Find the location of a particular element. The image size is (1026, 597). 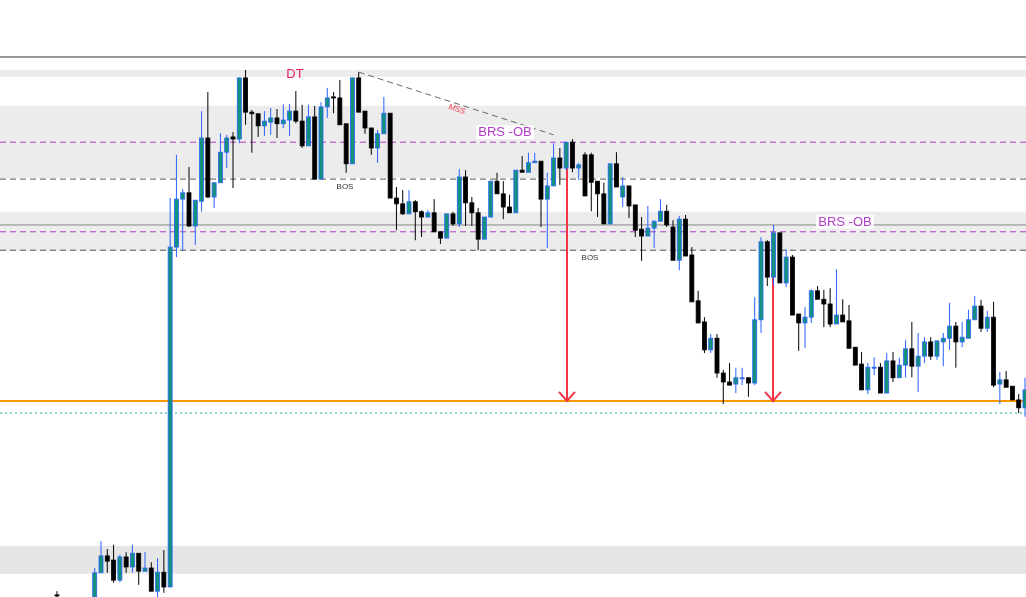

text: MSS is located at coordinates (457, 109).